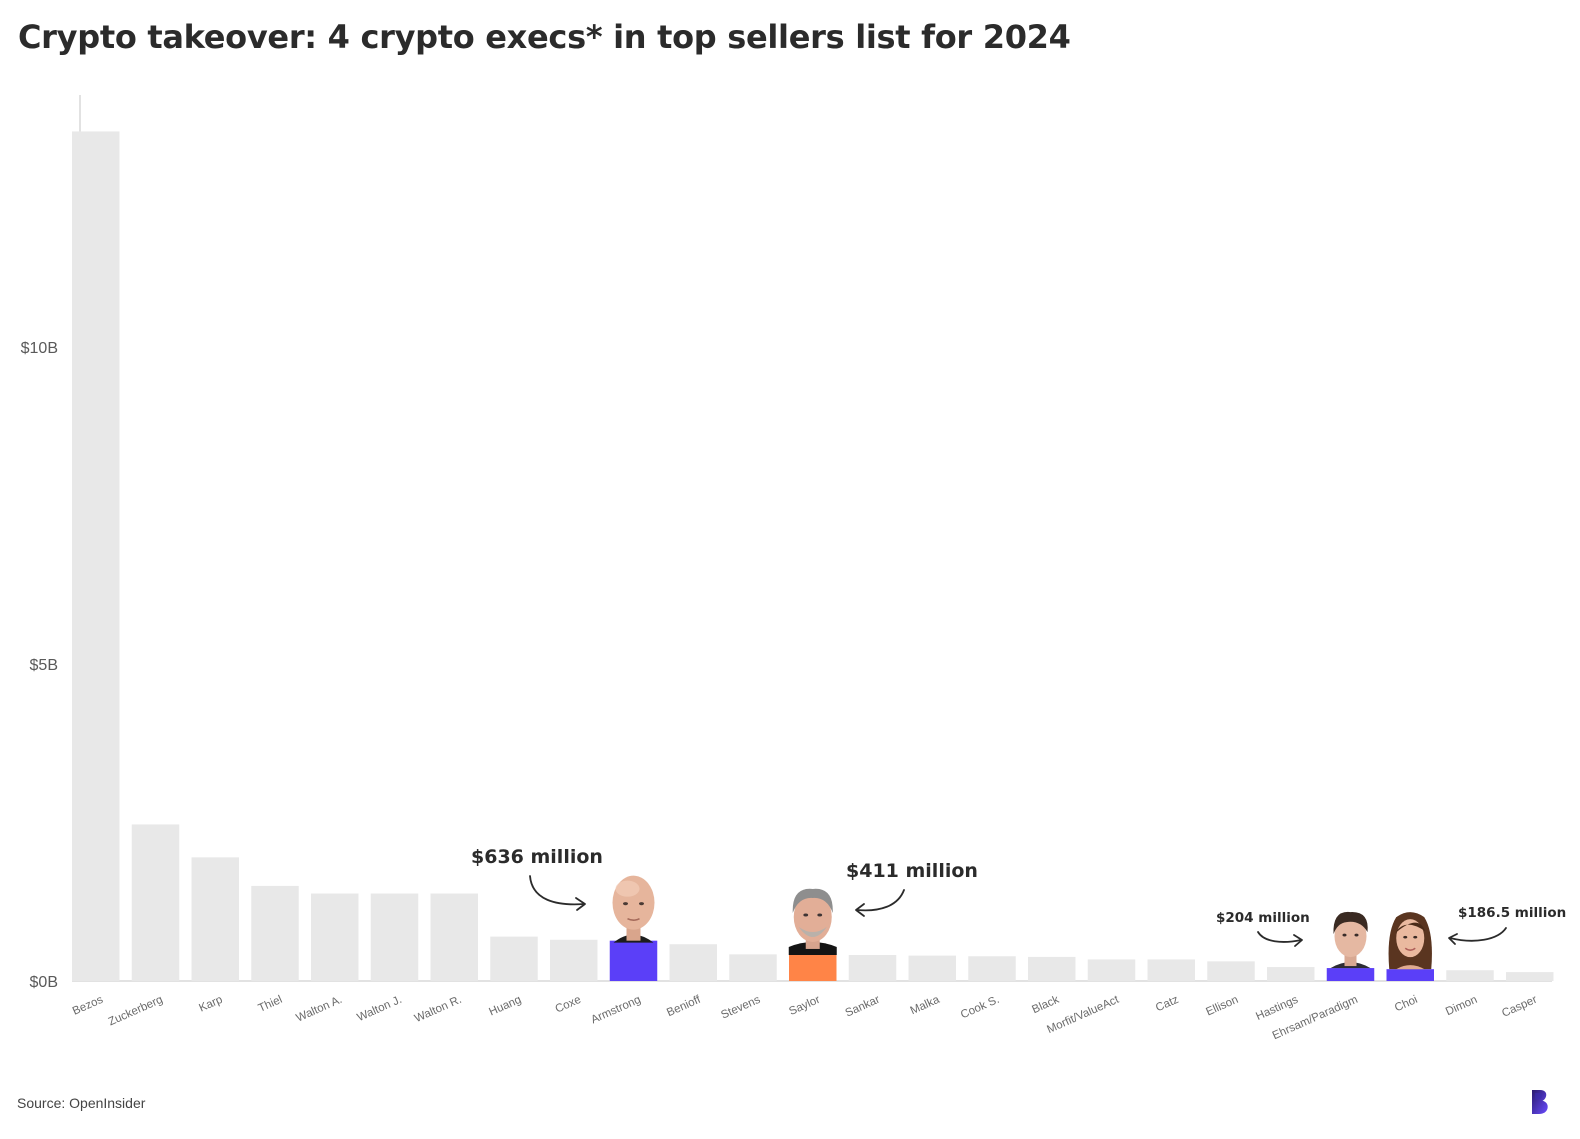 The image size is (1580, 1139). I want to click on x-tick-label-zuckerberg: Zuckerberg, so click(136, 1011).